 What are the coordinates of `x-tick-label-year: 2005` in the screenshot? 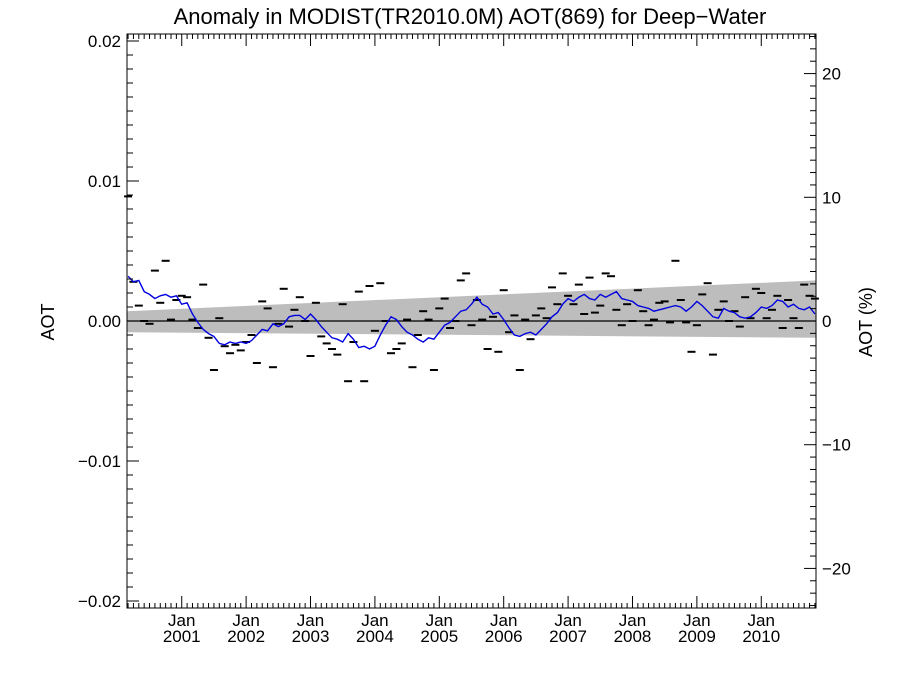 It's located at (439, 636).